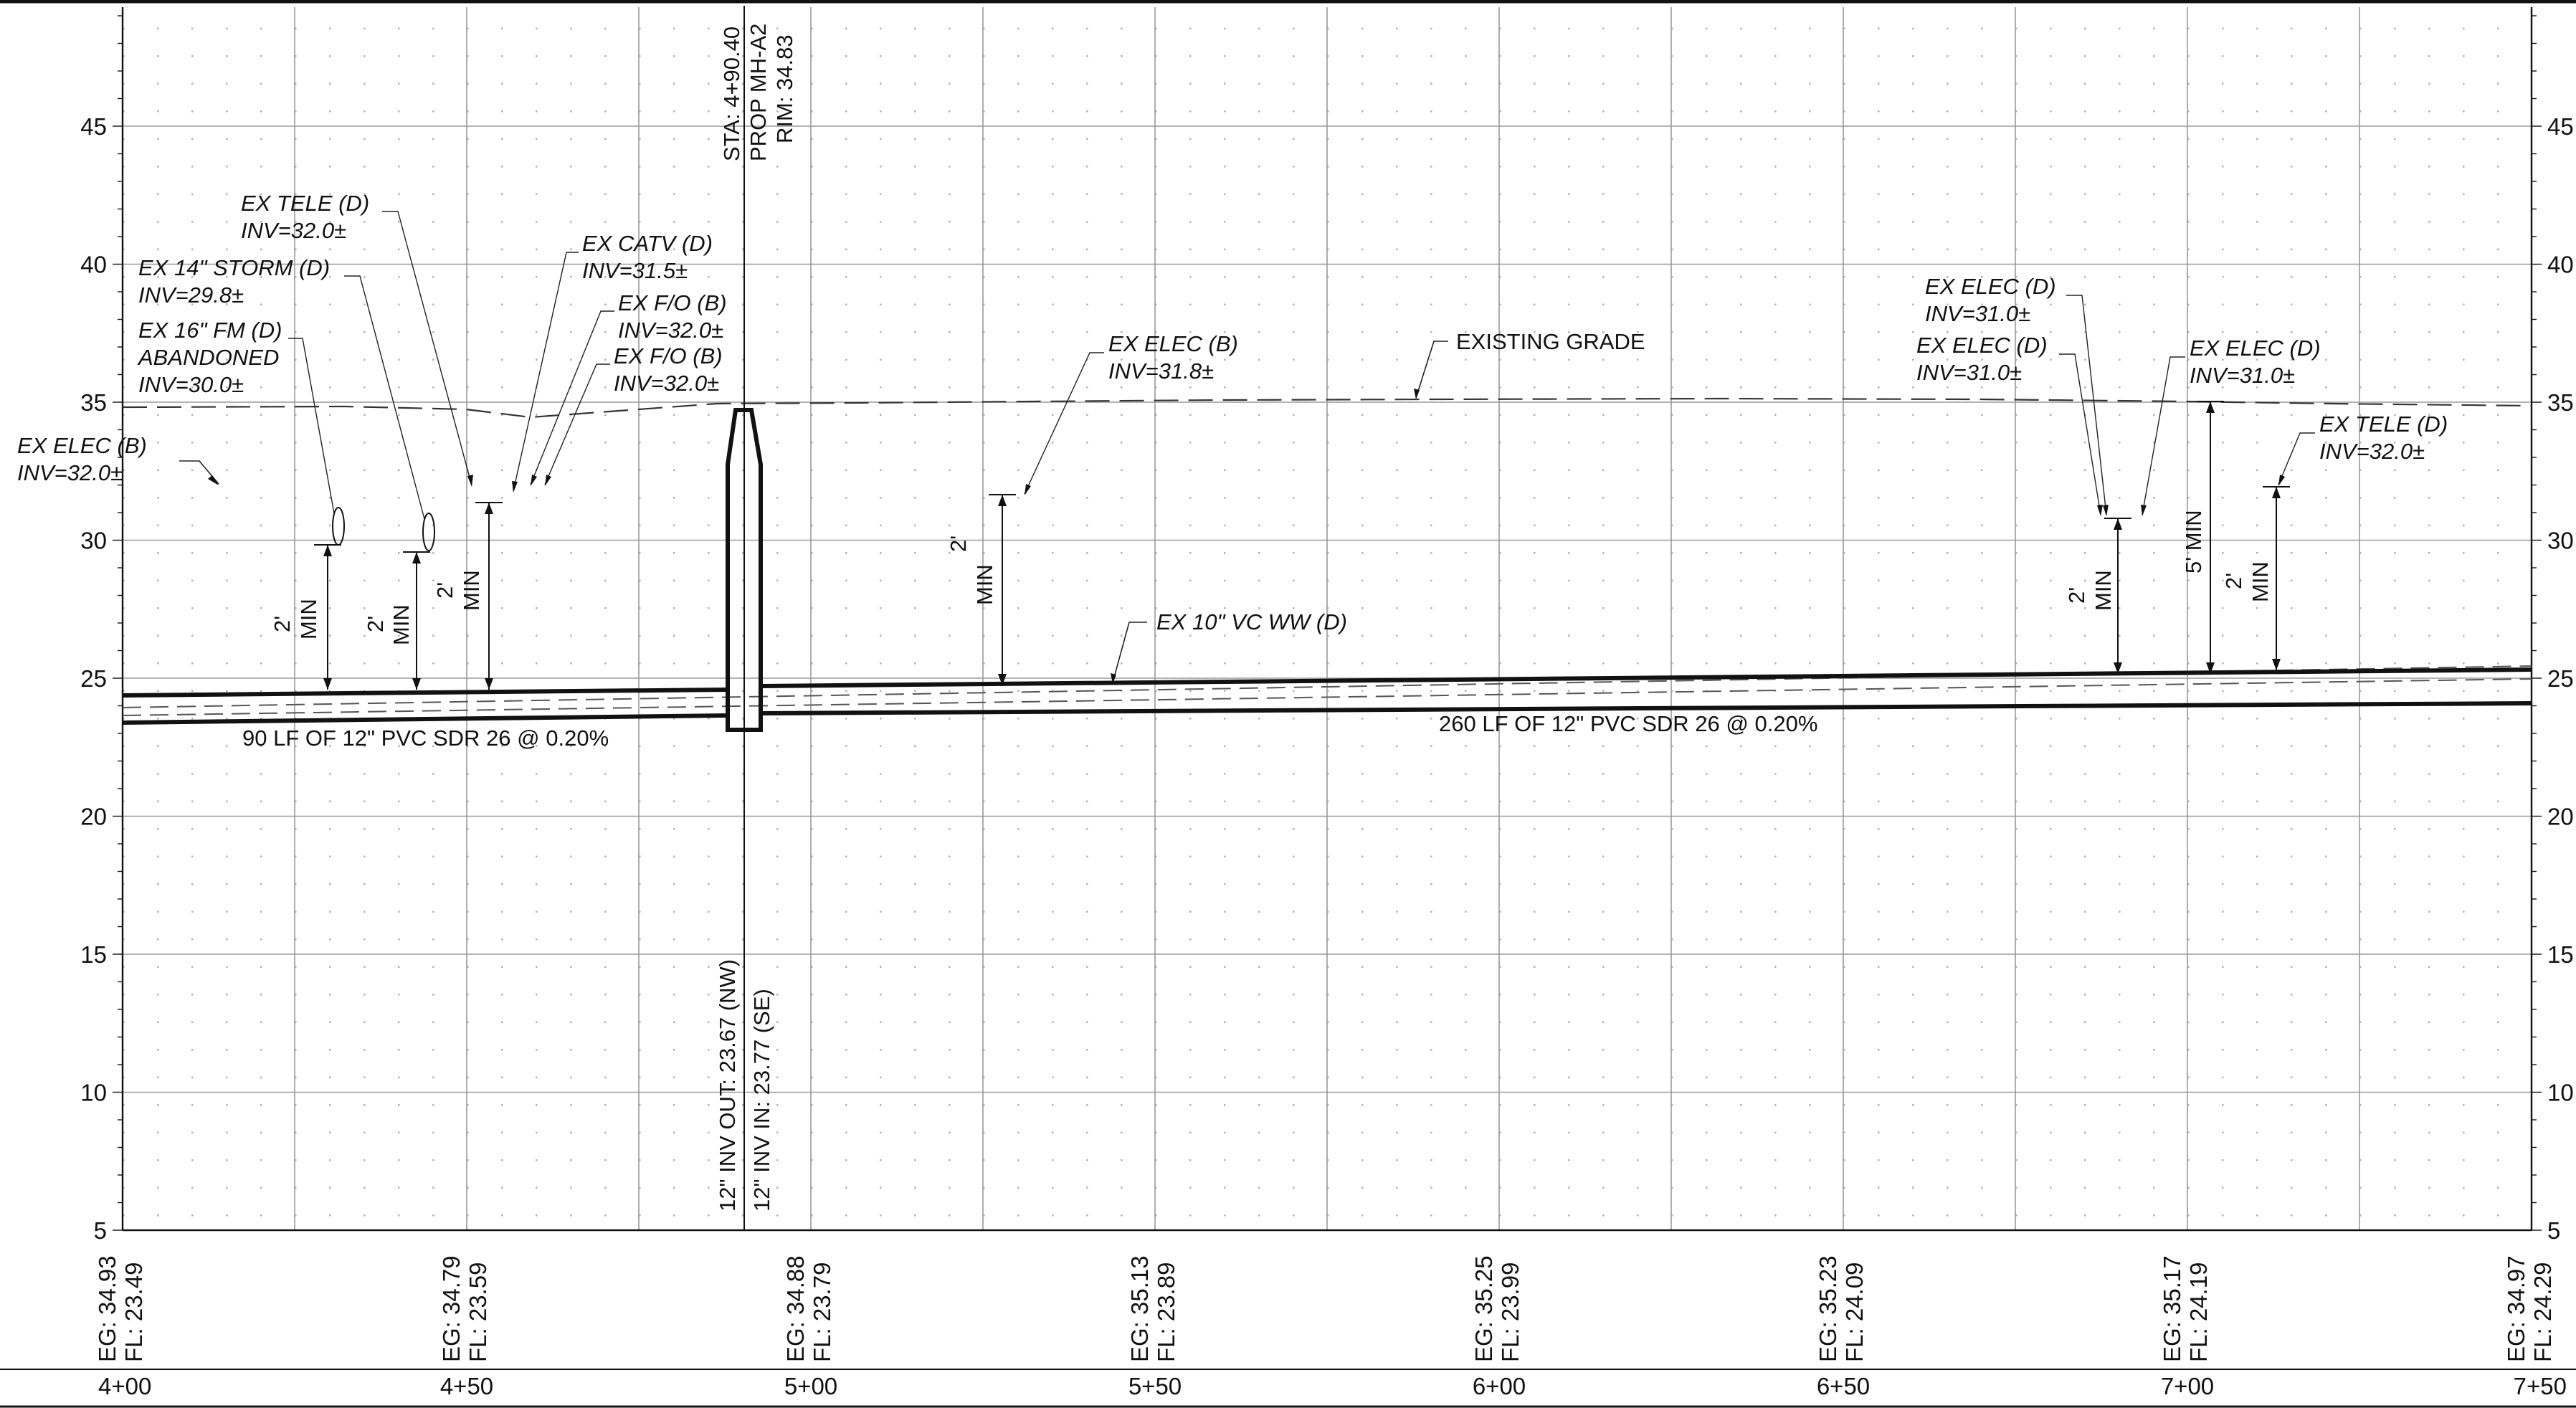 Image resolution: width=2576 pixels, height=1408 pixels. I want to click on elec-b-mid-inv: INV=31.8±, so click(1161, 371).